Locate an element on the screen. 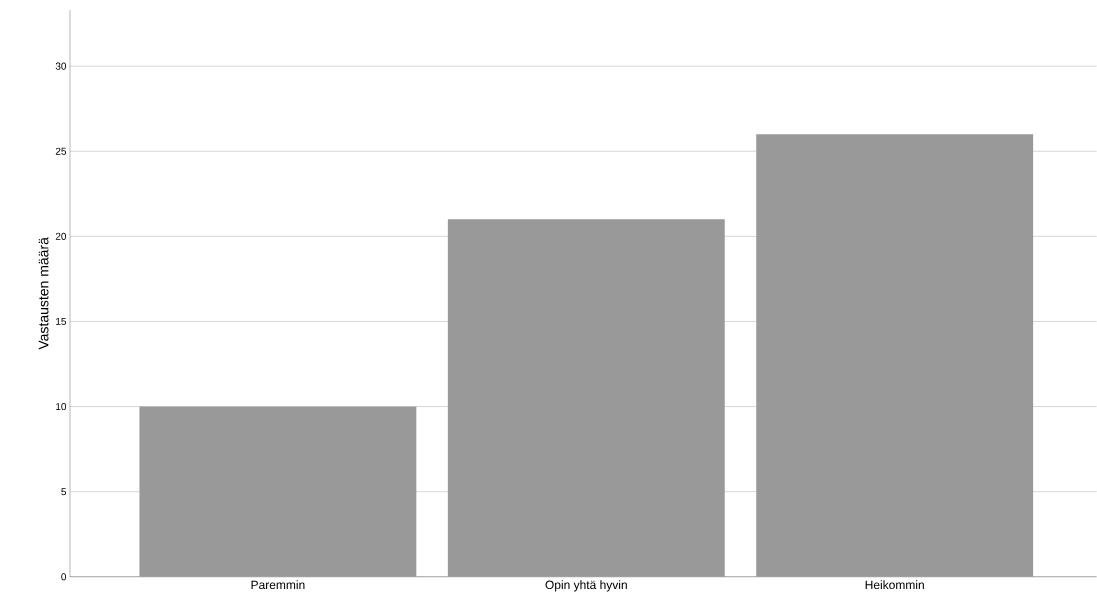 The width and height of the screenshot is (1097, 612). y-tick-label: 25 is located at coordinates (61, 151).